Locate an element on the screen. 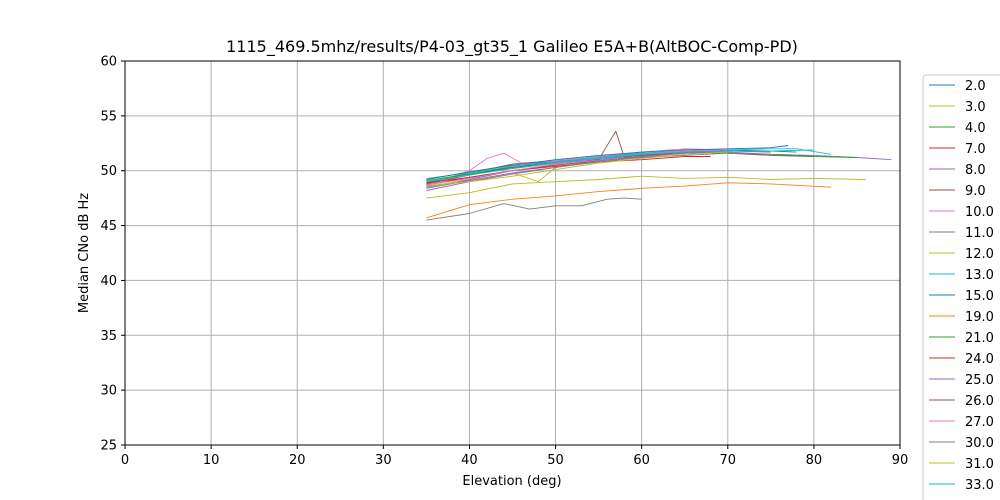 Image resolution: width=1000 pixels, height=500 pixels. y-tick-label: 55 is located at coordinates (108, 116).